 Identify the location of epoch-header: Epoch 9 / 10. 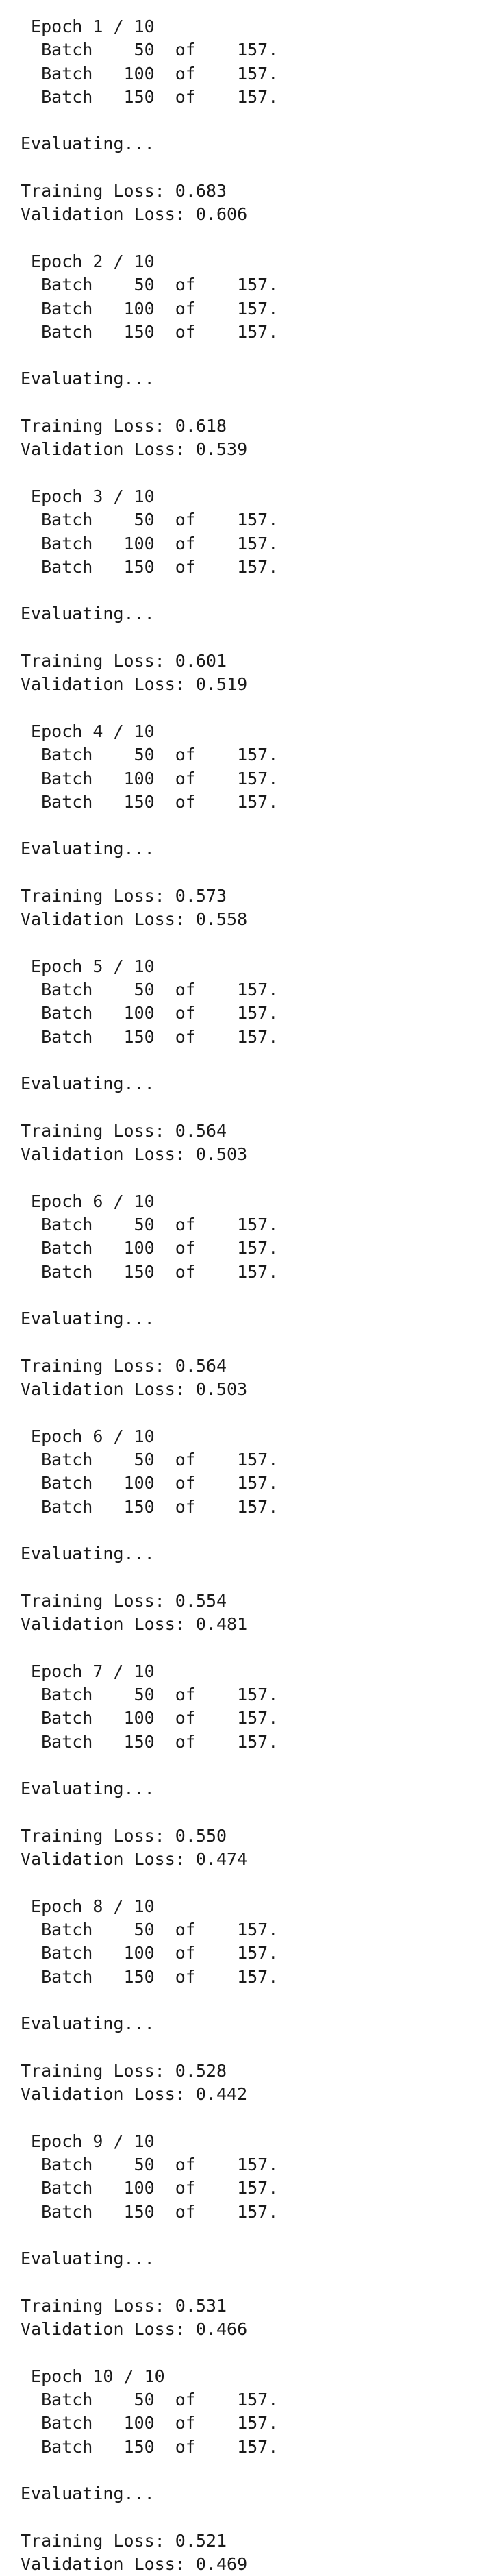
(88, 2141).